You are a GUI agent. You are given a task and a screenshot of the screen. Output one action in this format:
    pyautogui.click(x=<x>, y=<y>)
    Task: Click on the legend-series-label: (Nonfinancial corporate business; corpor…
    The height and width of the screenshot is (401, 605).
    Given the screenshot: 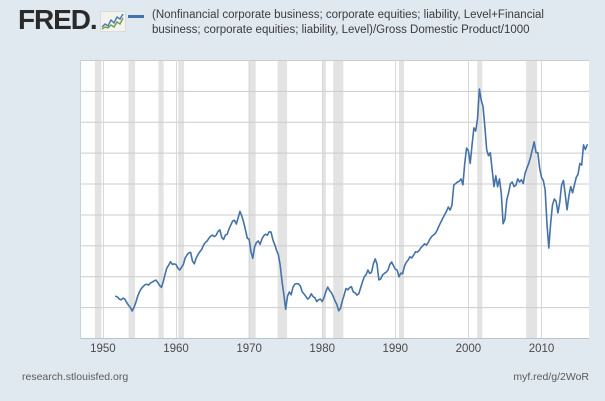 What is the action you would take?
    pyautogui.click(x=348, y=22)
    